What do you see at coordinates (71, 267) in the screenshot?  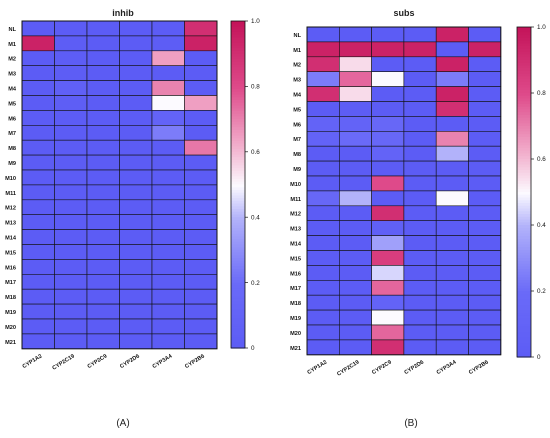 I see `heatmap-cell-a-m16-cyp2c19` at bounding box center [71, 267].